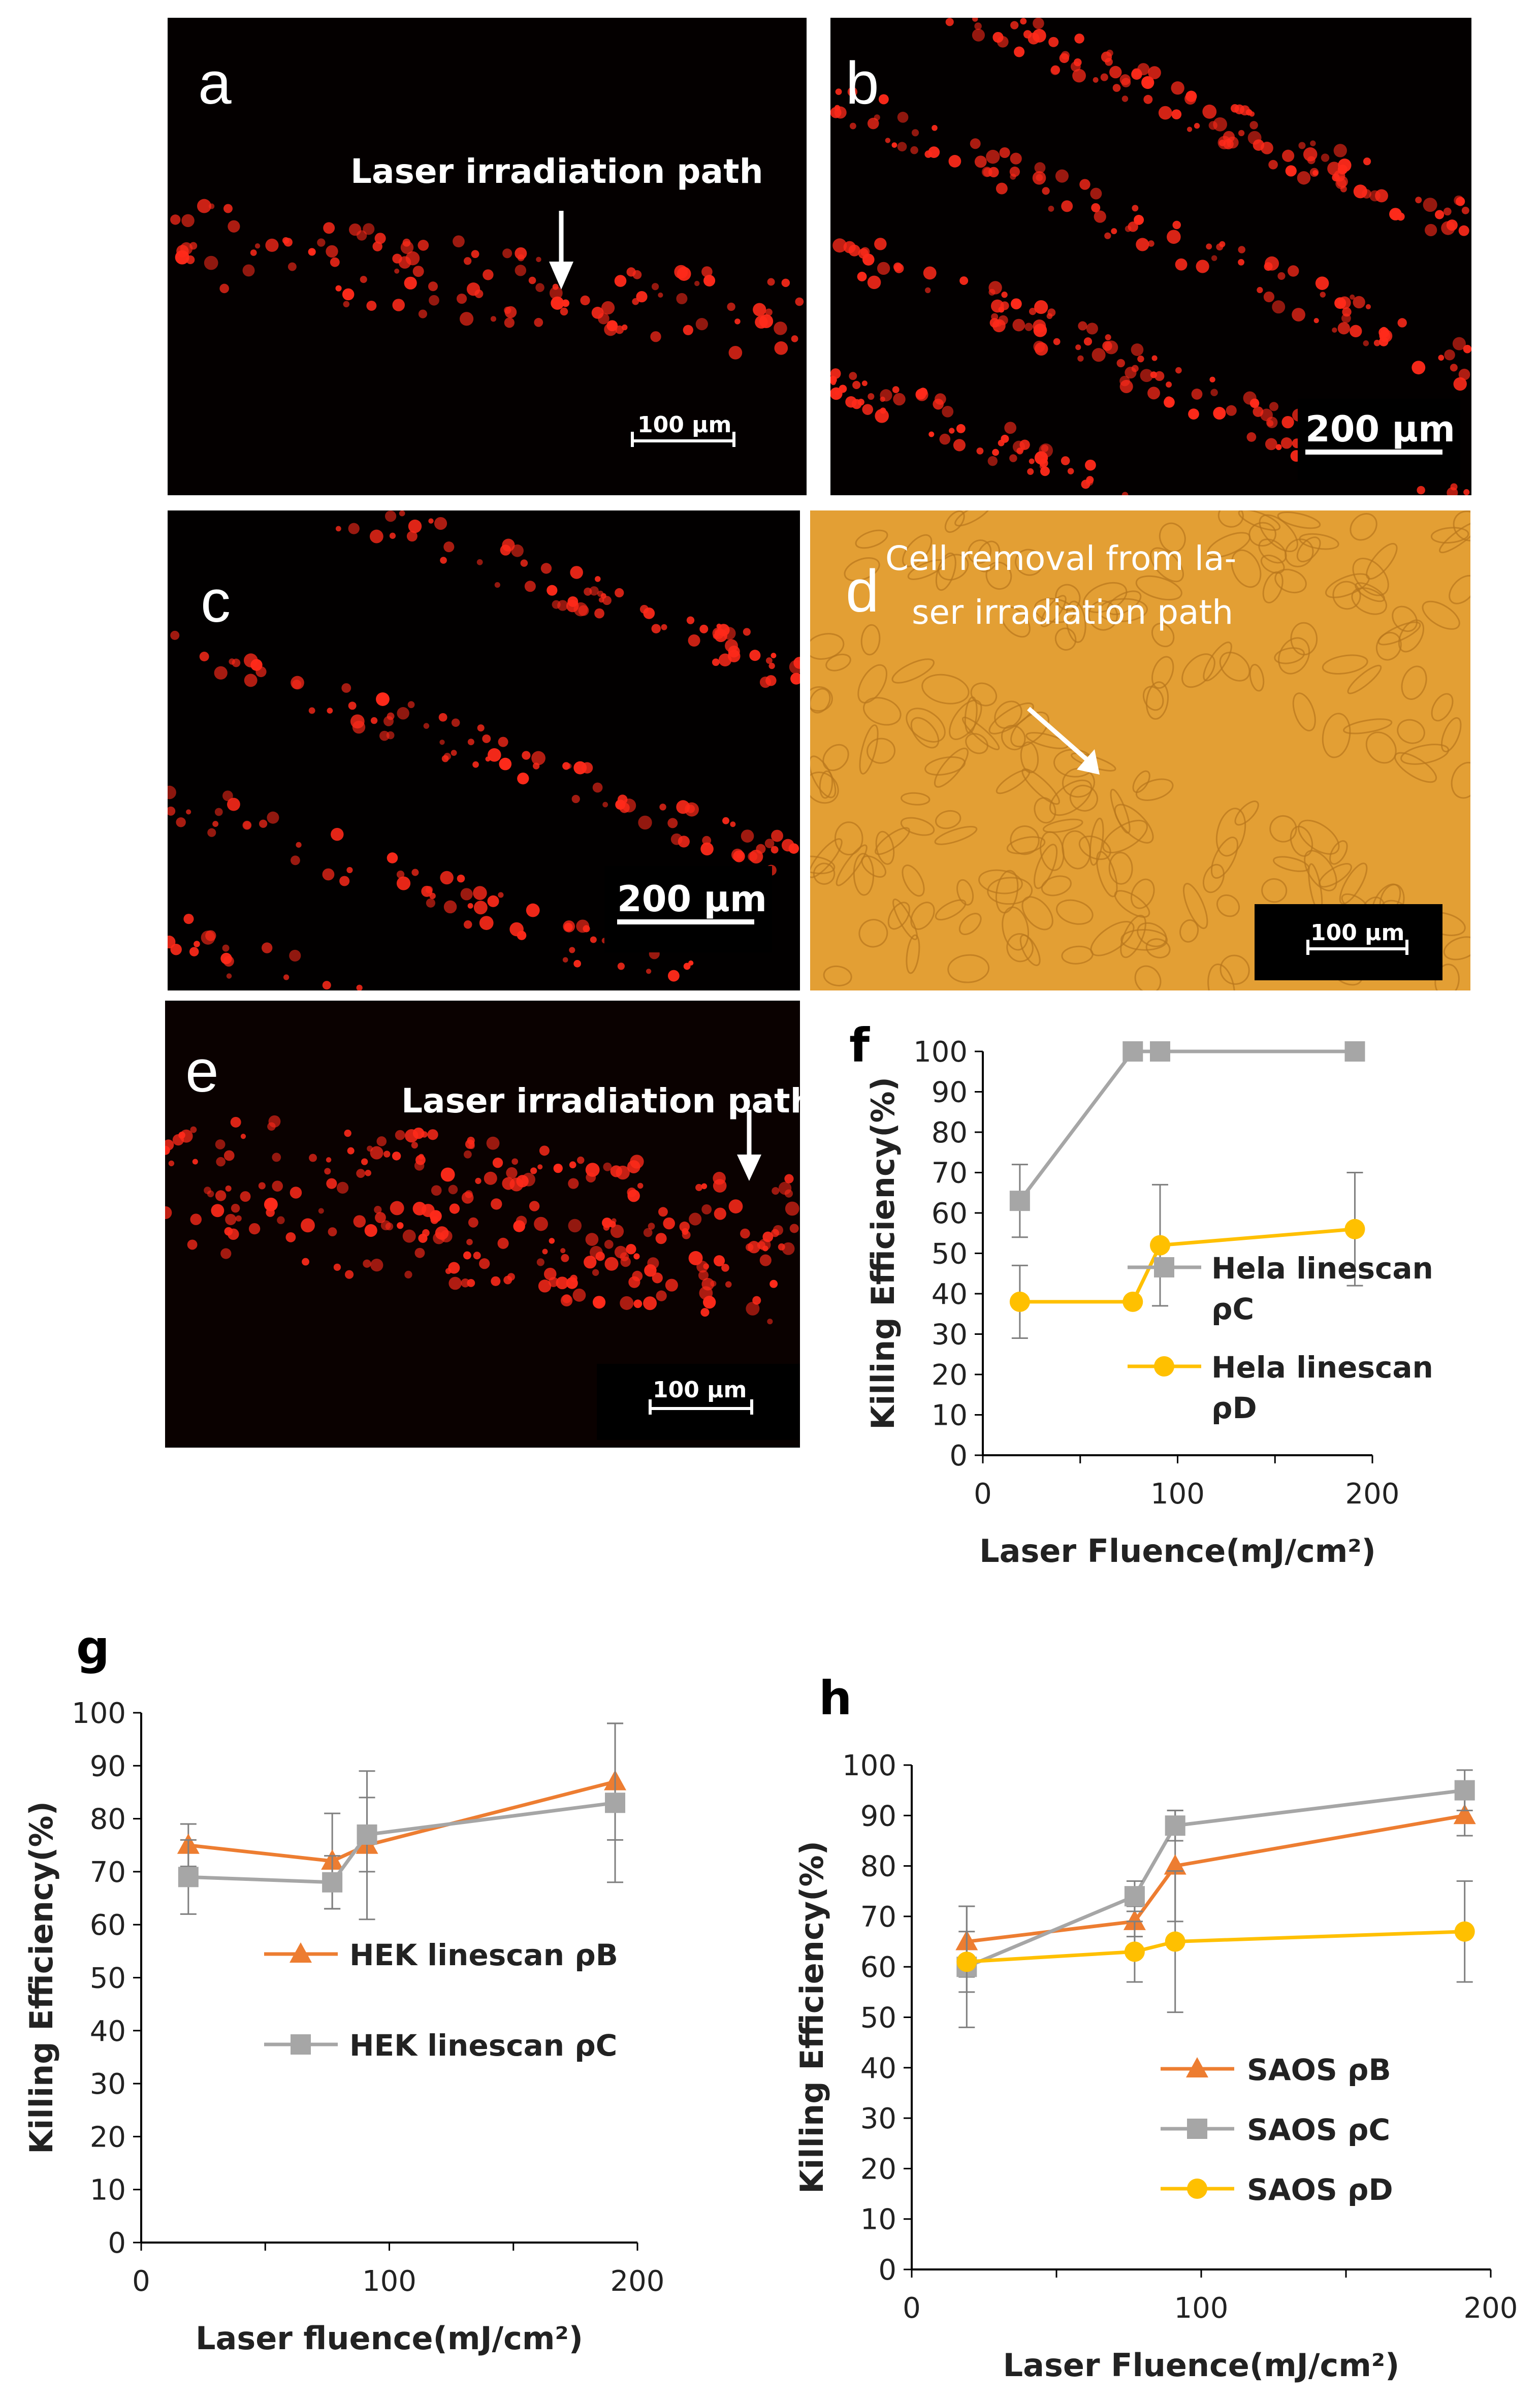  Describe the element at coordinates (859, 1045) in the screenshot. I see `chart-f-panel-label: f` at that location.